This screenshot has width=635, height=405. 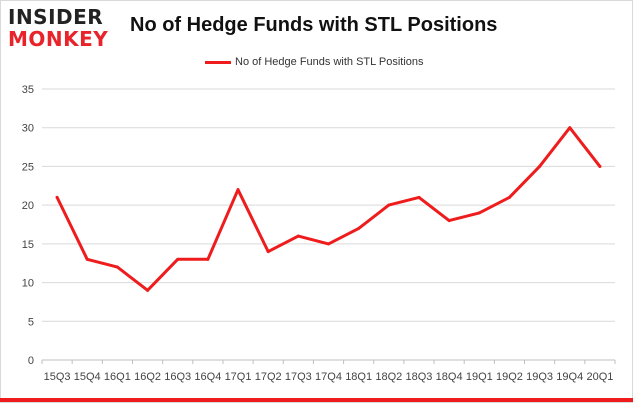 What do you see at coordinates (419, 377) in the screenshot?
I see `x-tick-label: 18Q3` at bounding box center [419, 377].